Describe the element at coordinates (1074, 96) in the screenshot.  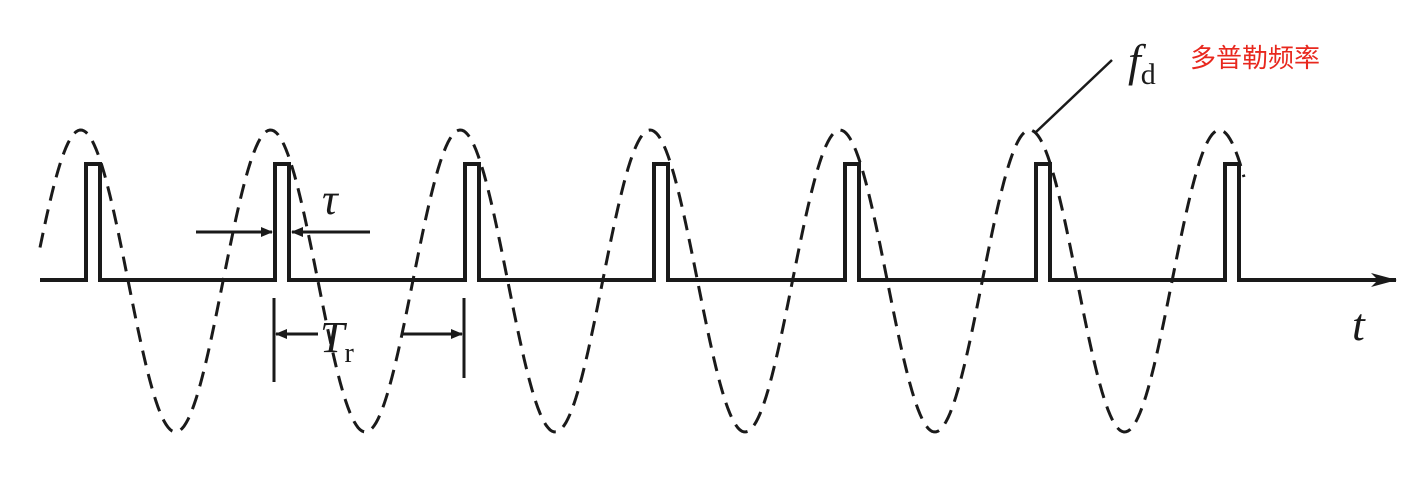
I see `doppler-leader-line` at that location.